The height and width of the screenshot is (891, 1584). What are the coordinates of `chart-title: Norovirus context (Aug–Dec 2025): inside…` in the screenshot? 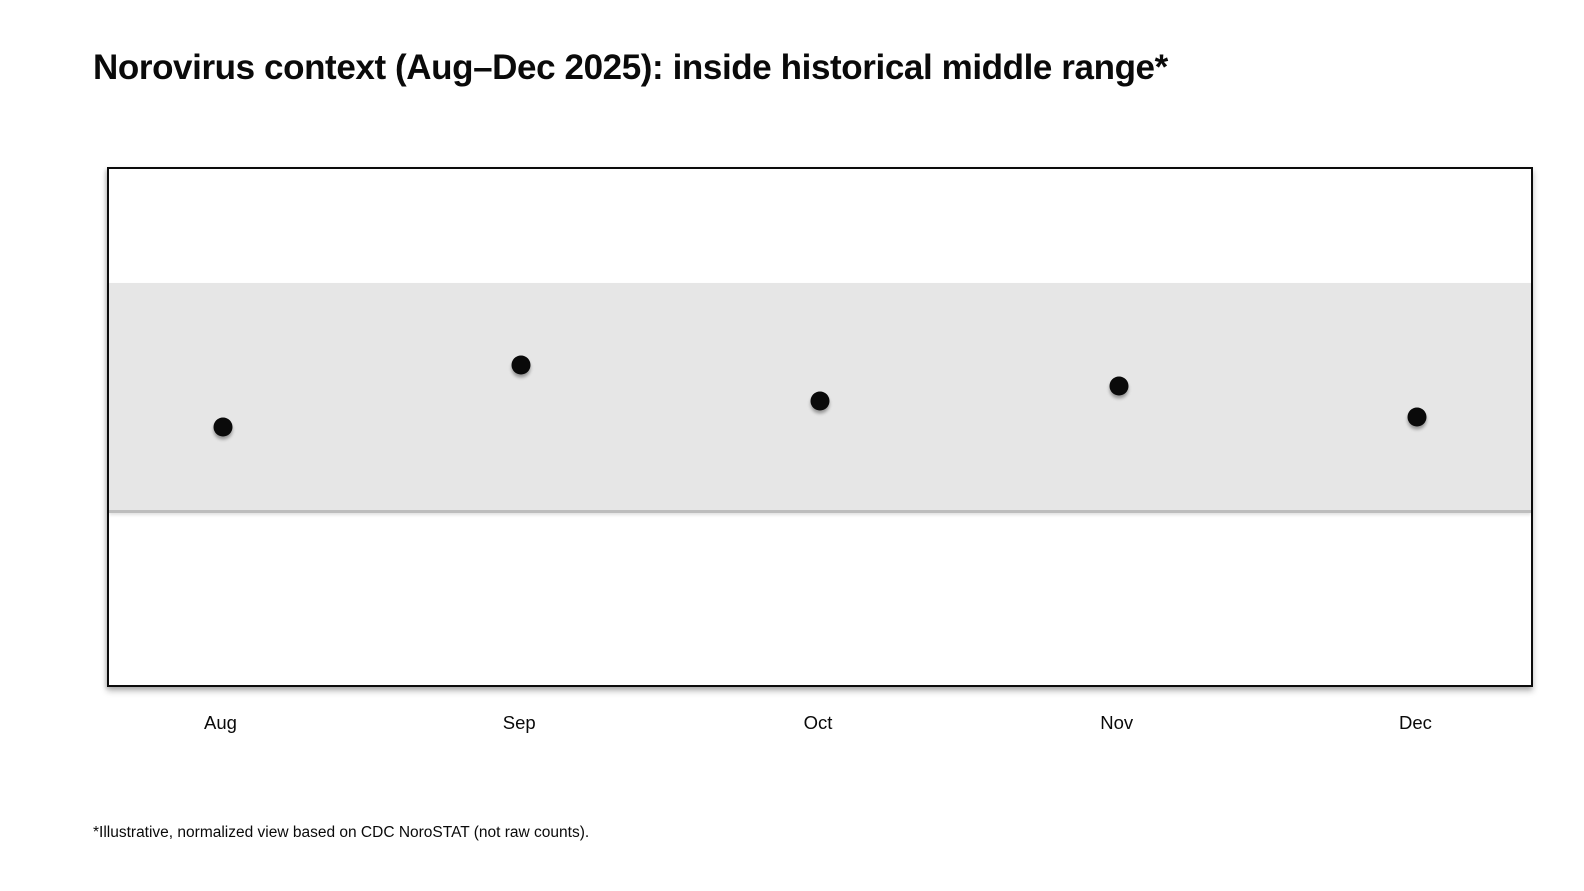 It's located at (630, 67).